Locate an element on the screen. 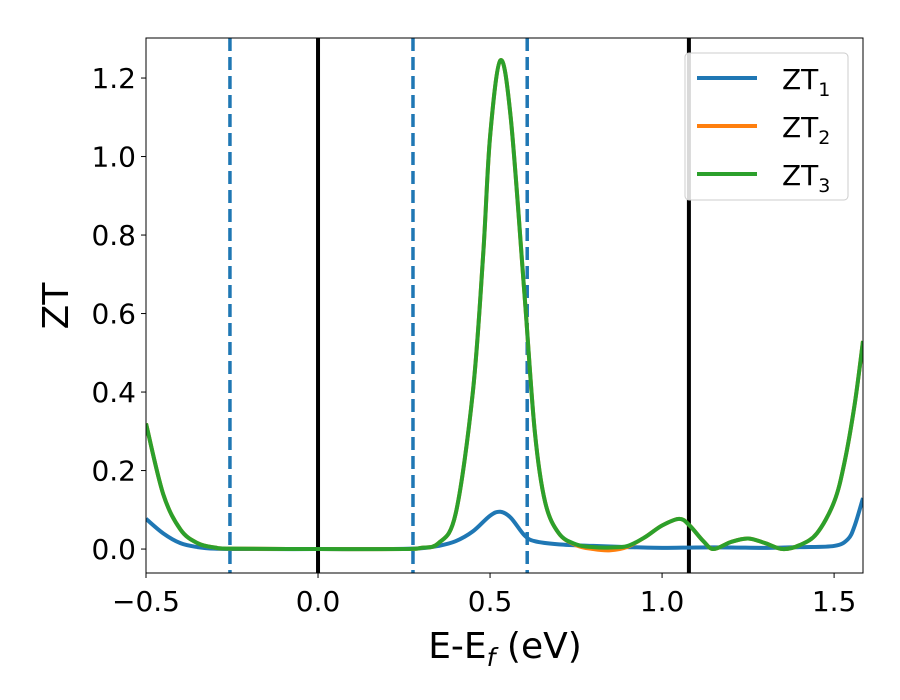 The height and width of the screenshot is (700, 900). legend-label-zt1: ZT1 is located at coordinates (806, 82).